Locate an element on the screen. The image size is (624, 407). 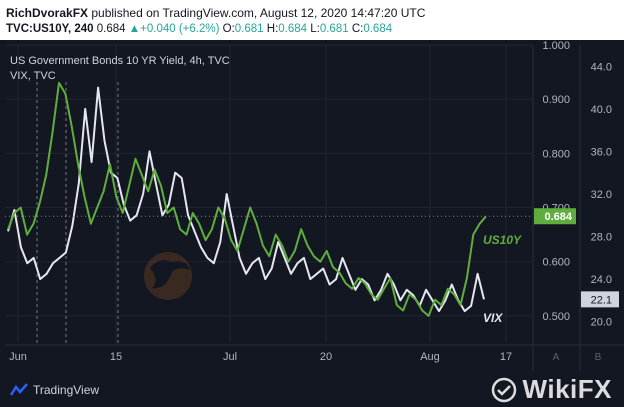
right-axis-tick-label: 36.0 is located at coordinates (601, 152).